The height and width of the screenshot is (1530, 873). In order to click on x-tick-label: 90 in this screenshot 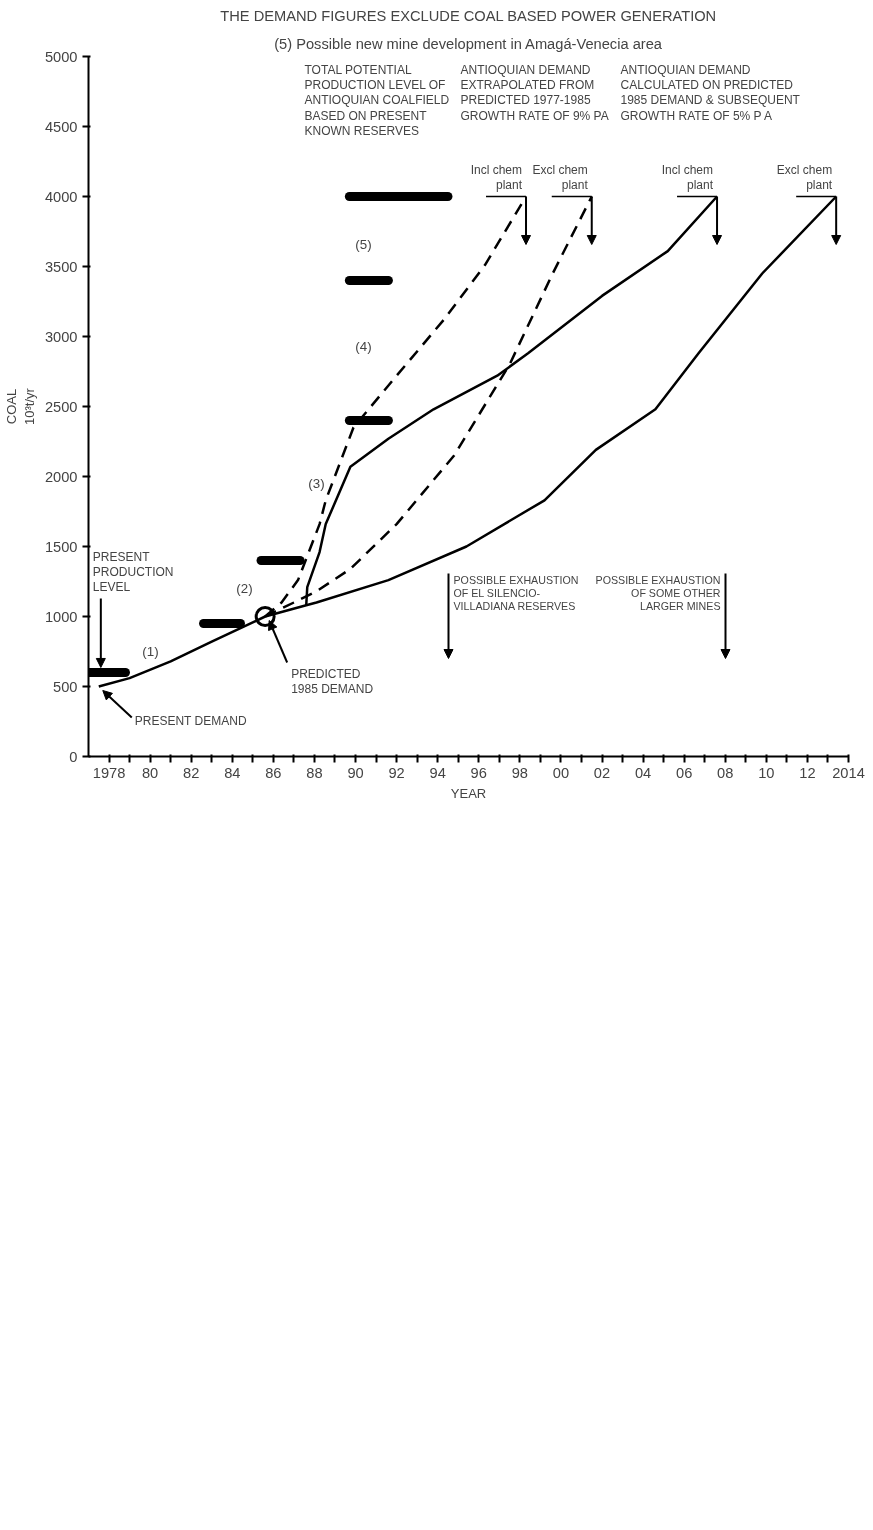, I will do `click(355, 772)`.